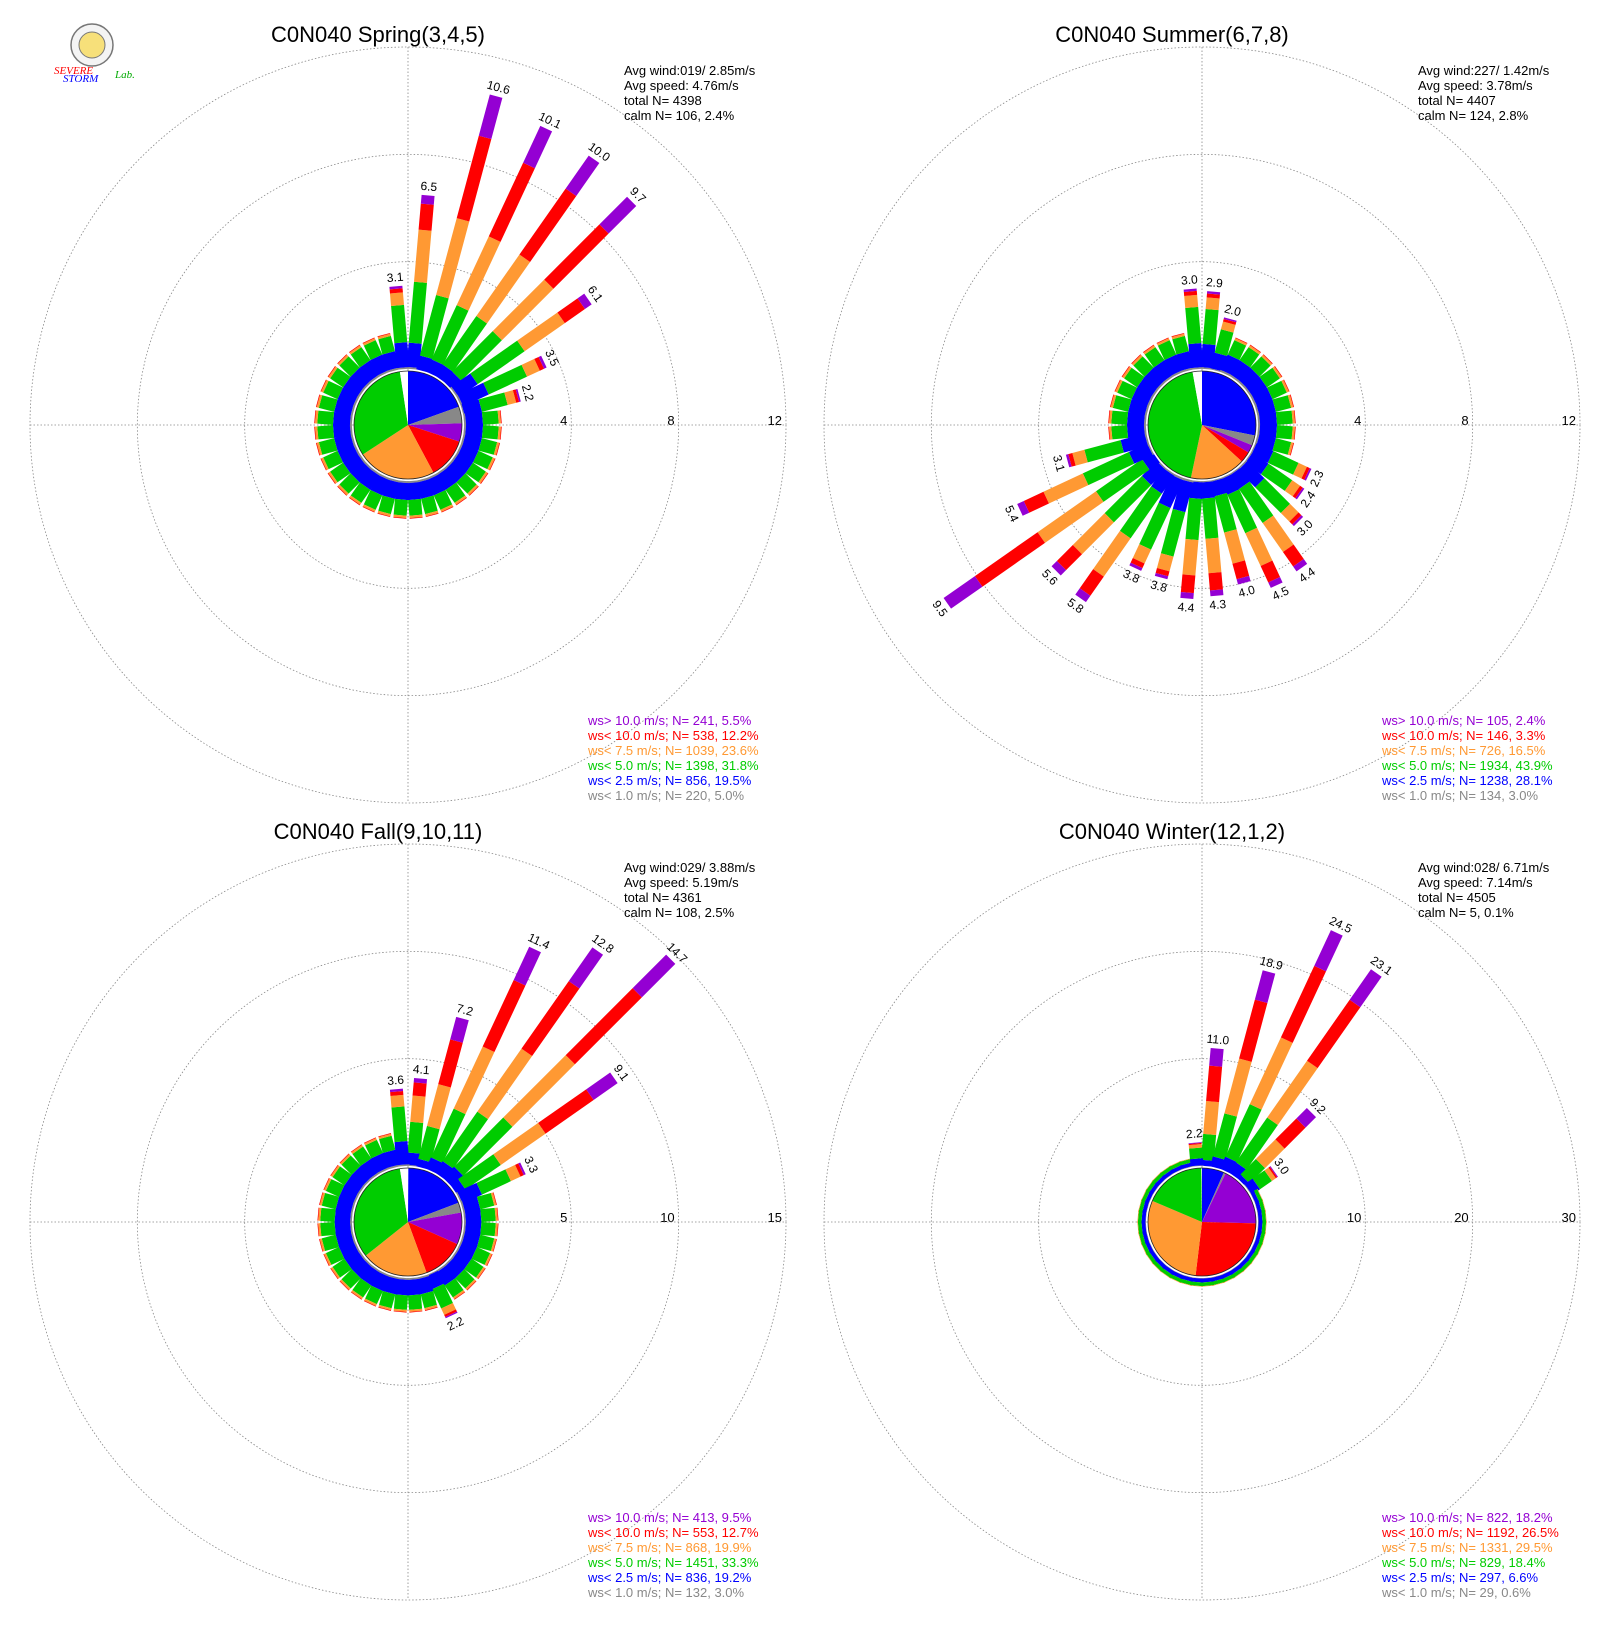  What do you see at coordinates (395, 277) in the screenshot?
I see `bar-value-label: 3.1` at bounding box center [395, 277].